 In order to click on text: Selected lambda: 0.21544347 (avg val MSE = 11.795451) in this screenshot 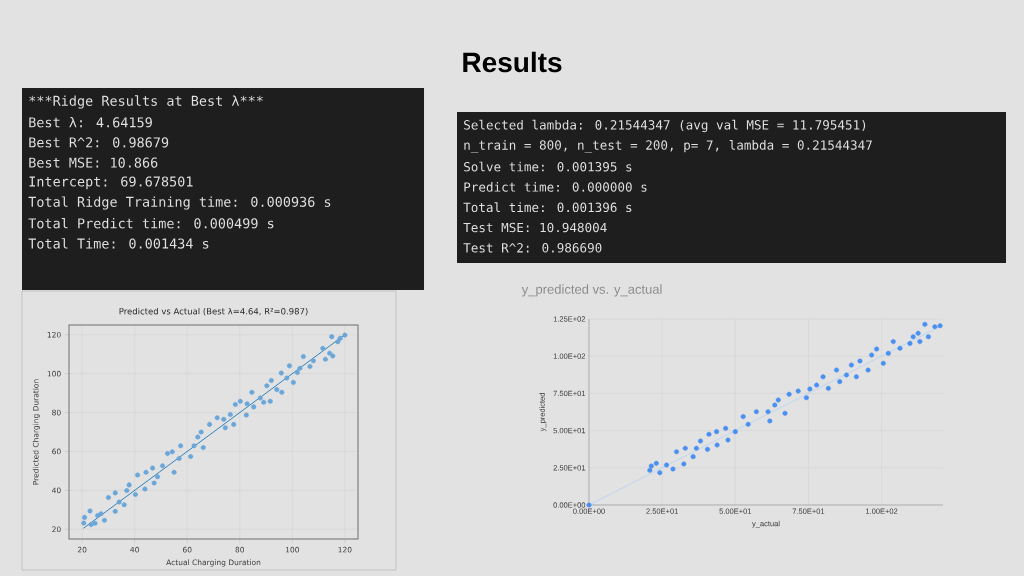, I will do `click(665, 126)`.